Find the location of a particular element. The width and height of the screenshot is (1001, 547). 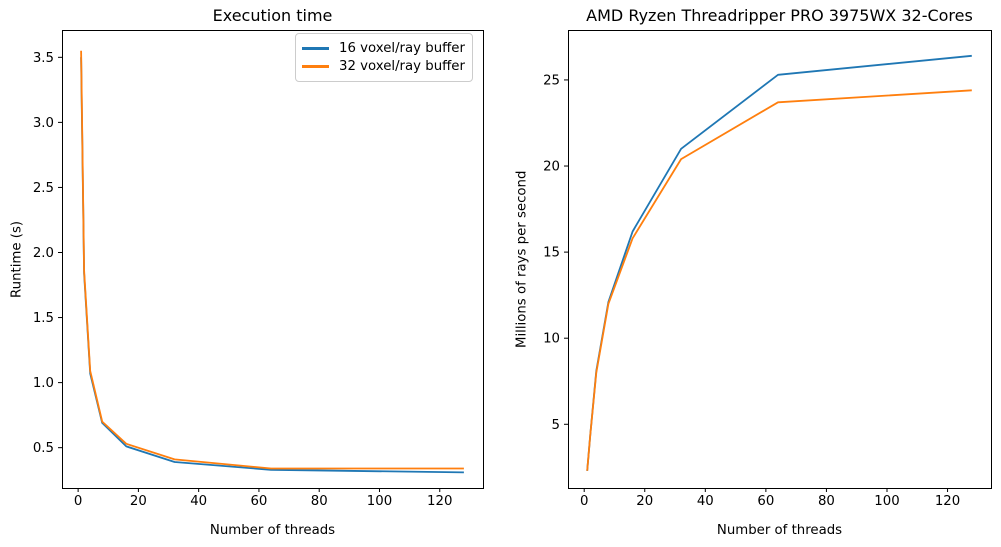

legend-item-32-voxel: 32 voxel/ray buffer is located at coordinates (383, 67).